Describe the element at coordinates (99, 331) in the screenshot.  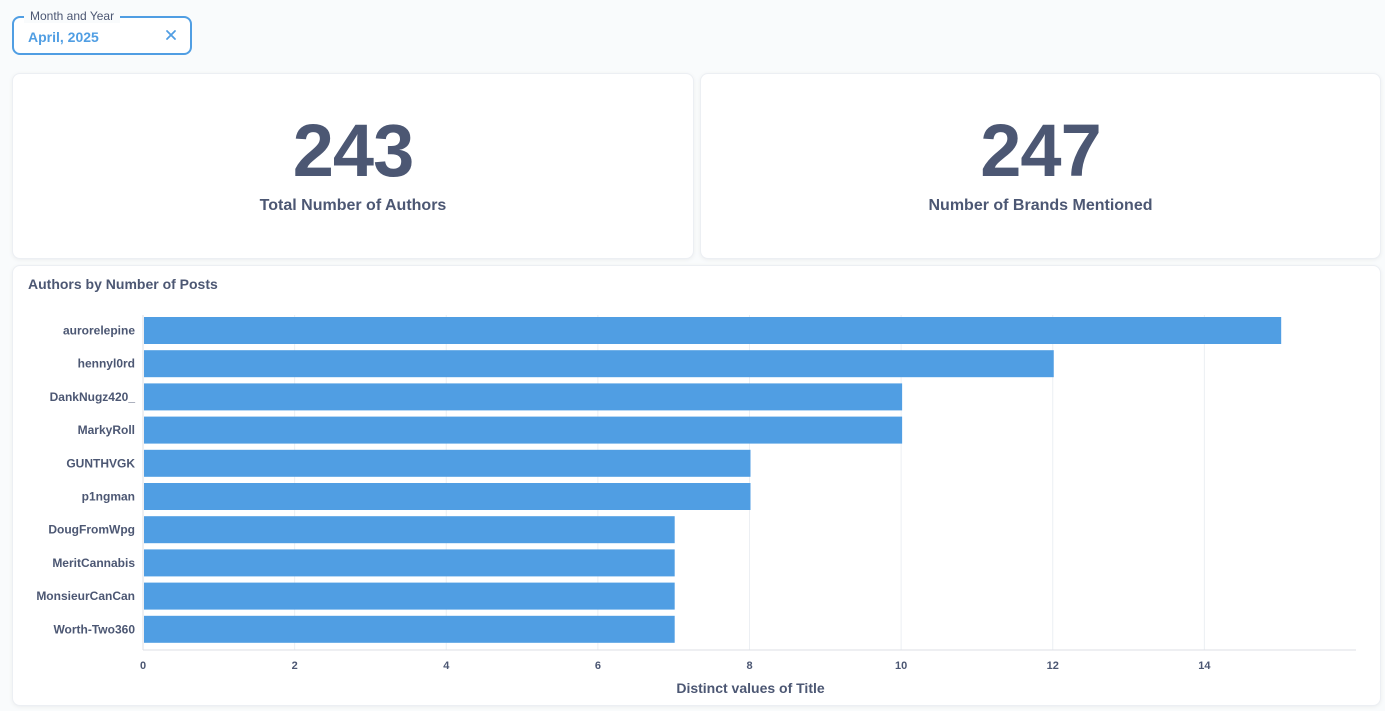
I see `y-tick-label: aurorelepine` at that location.